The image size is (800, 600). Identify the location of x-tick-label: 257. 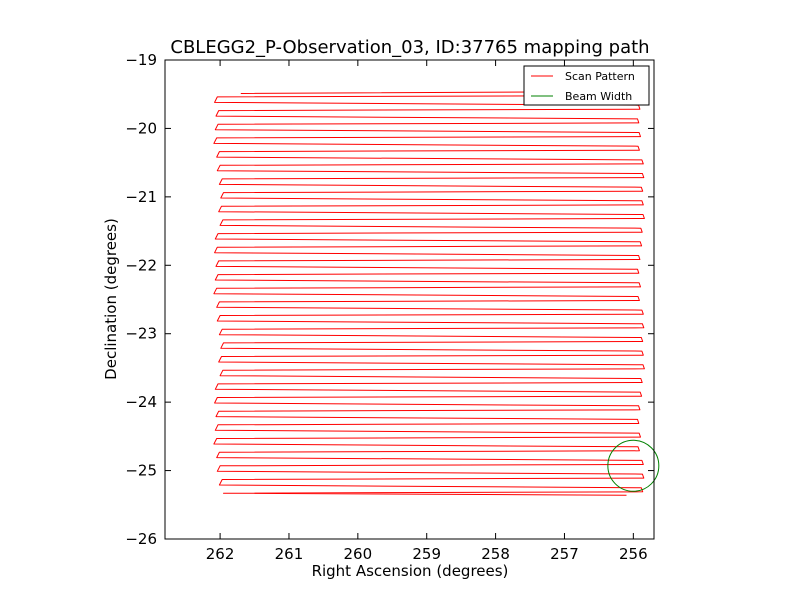
(564, 554).